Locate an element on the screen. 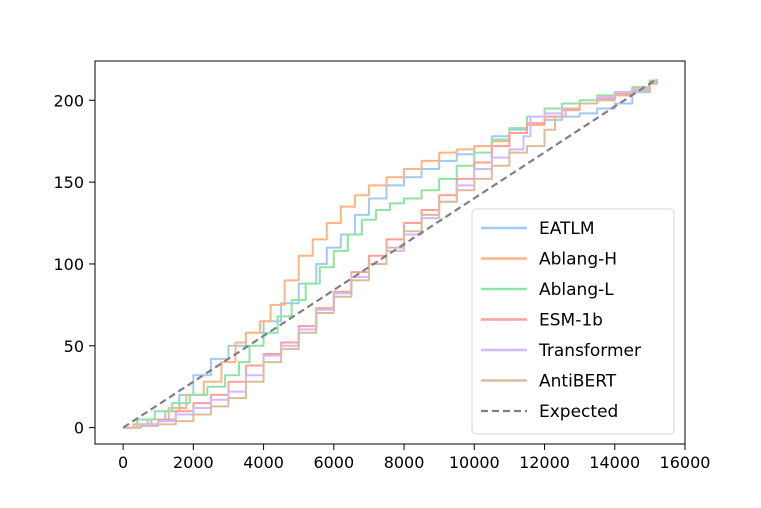 The image size is (761, 508). x-tick-label: 0 is located at coordinates (123, 462).